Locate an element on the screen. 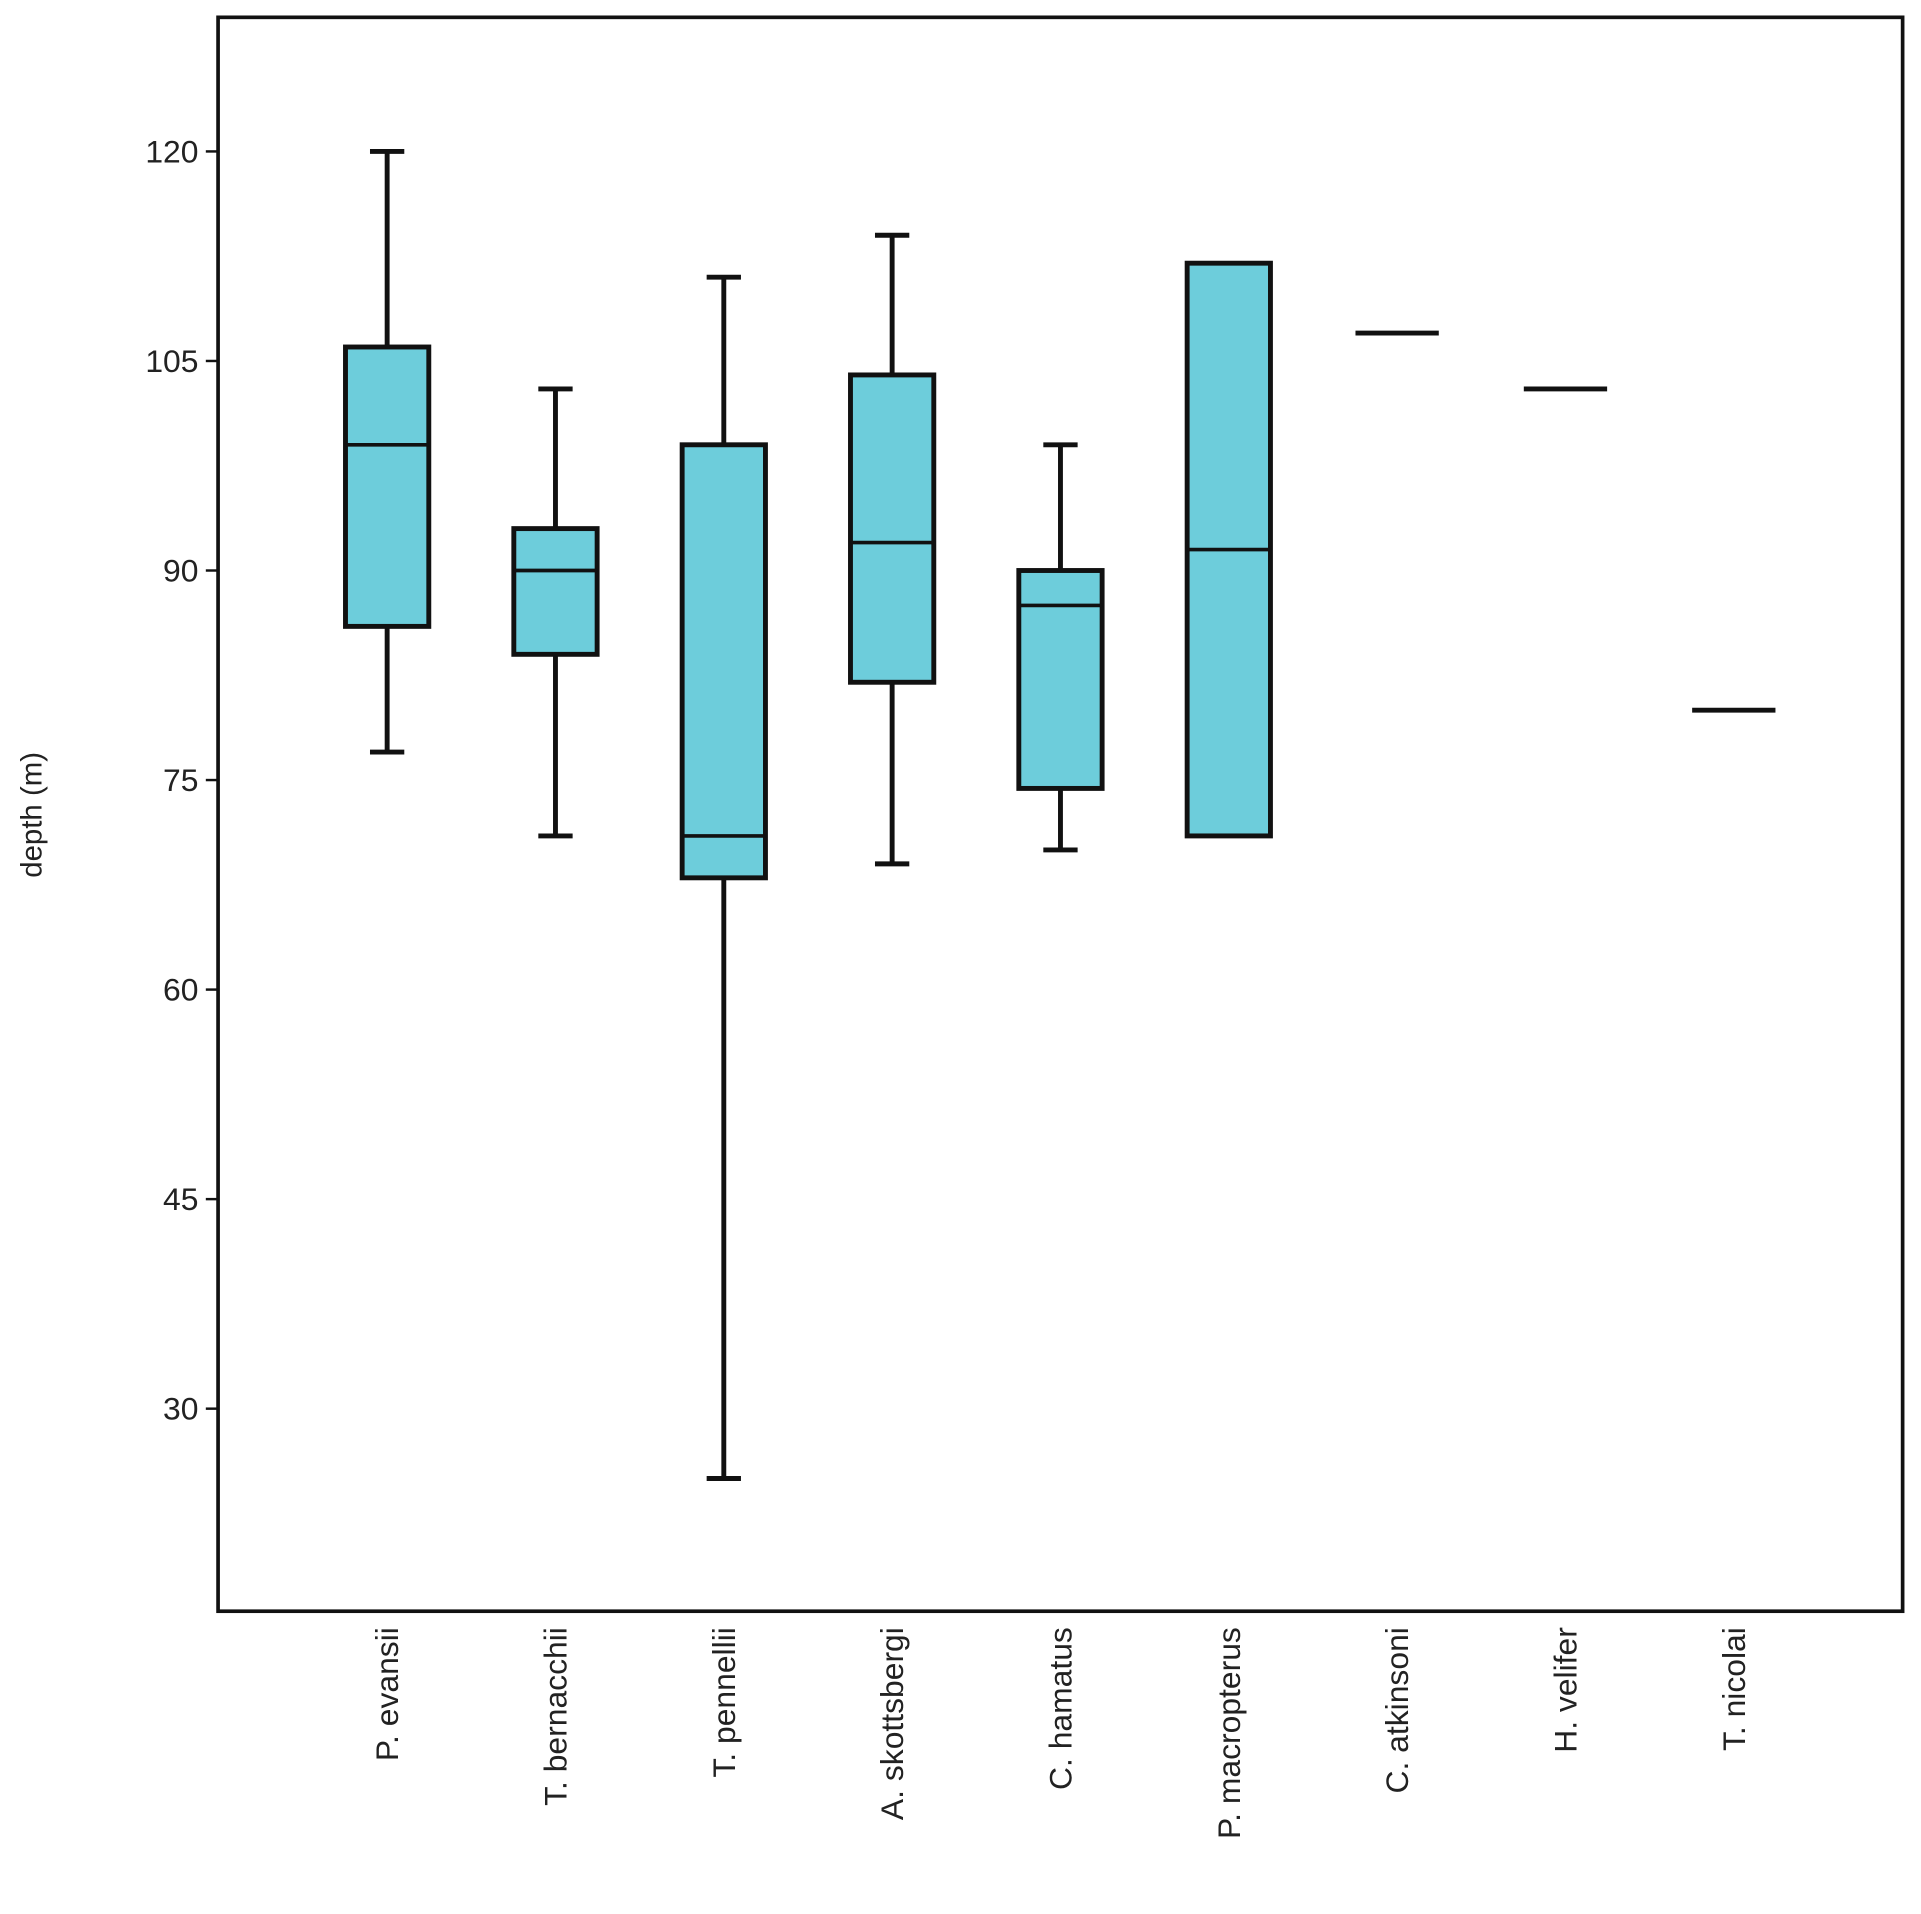 Image resolution: width=1921 pixels, height=1914 pixels. y-axis: 30 45 60 75 90 105 120 is located at coordinates (182, 780).